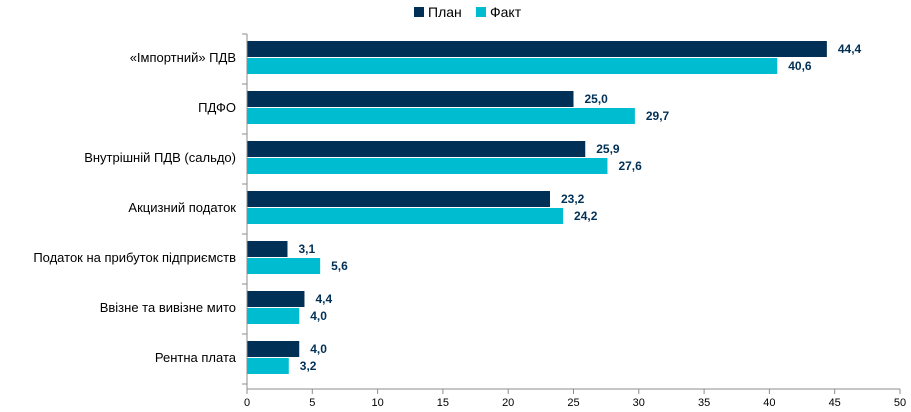  What do you see at coordinates (306, 249) in the screenshot?
I see `value-label-plan-4: 3,1` at bounding box center [306, 249].